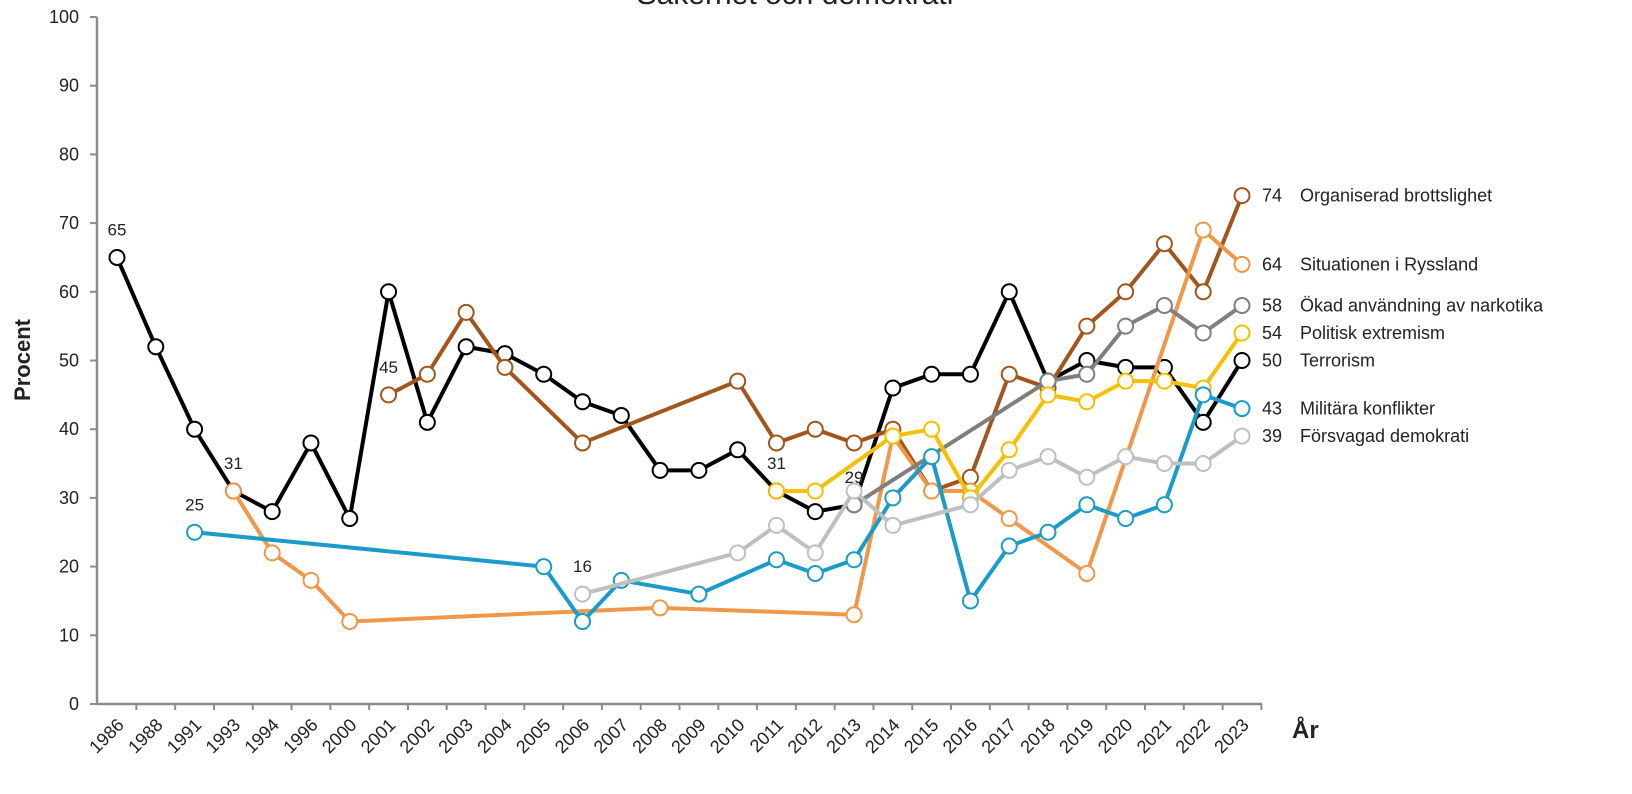  What do you see at coordinates (69, 223) in the screenshot?
I see `y-tick-label: 70` at bounding box center [69, 223].